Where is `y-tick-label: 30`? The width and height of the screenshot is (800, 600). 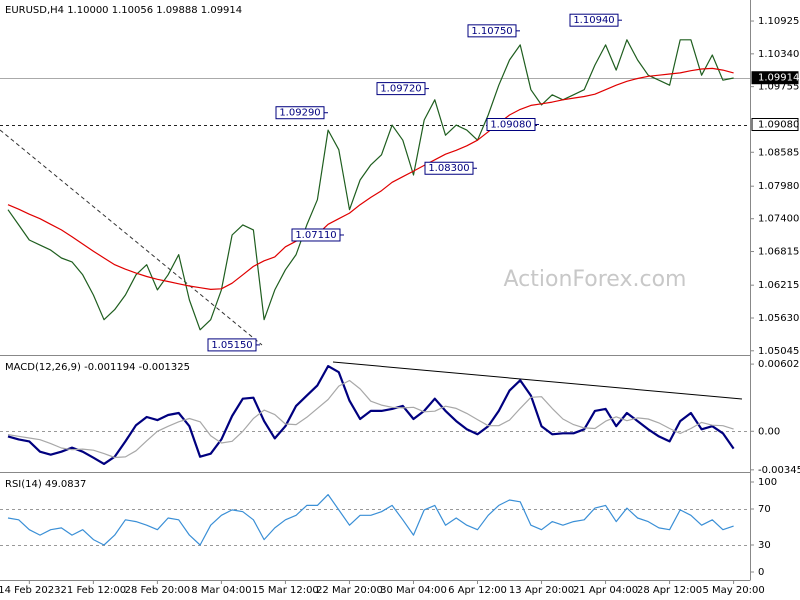
y-tick-label: 30 is located at coordinates (764, 545).